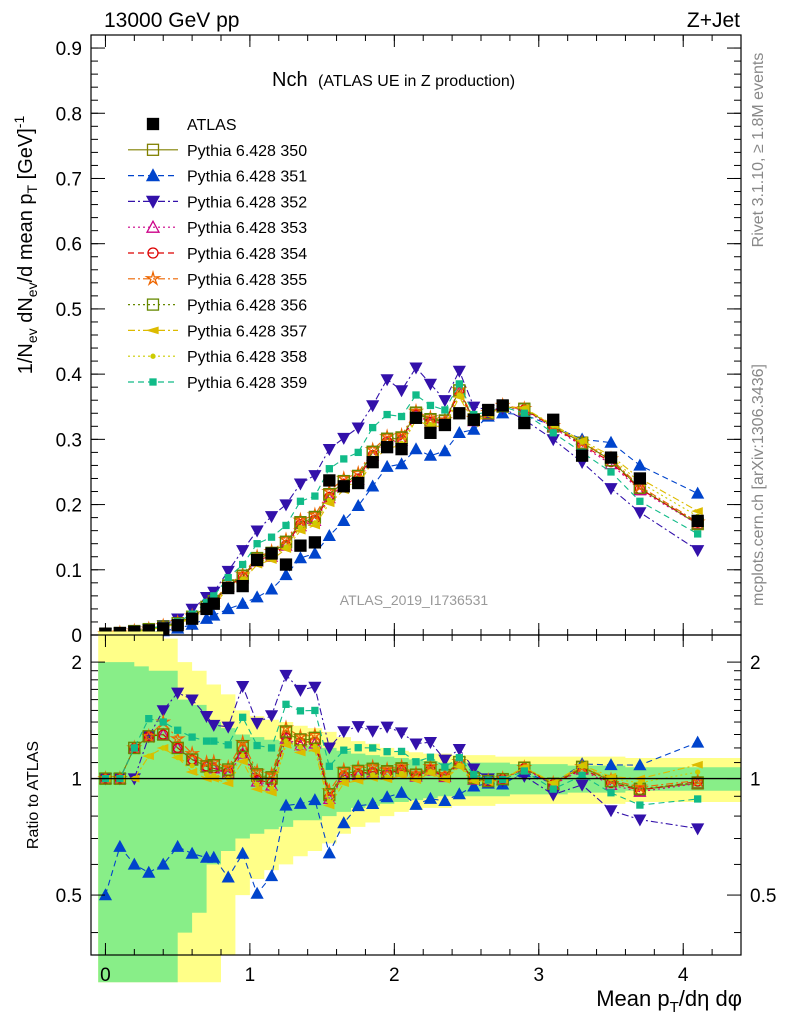 The image size is (786, 1024). I want to click on chart-title-main: Nch, so click(290, 80).